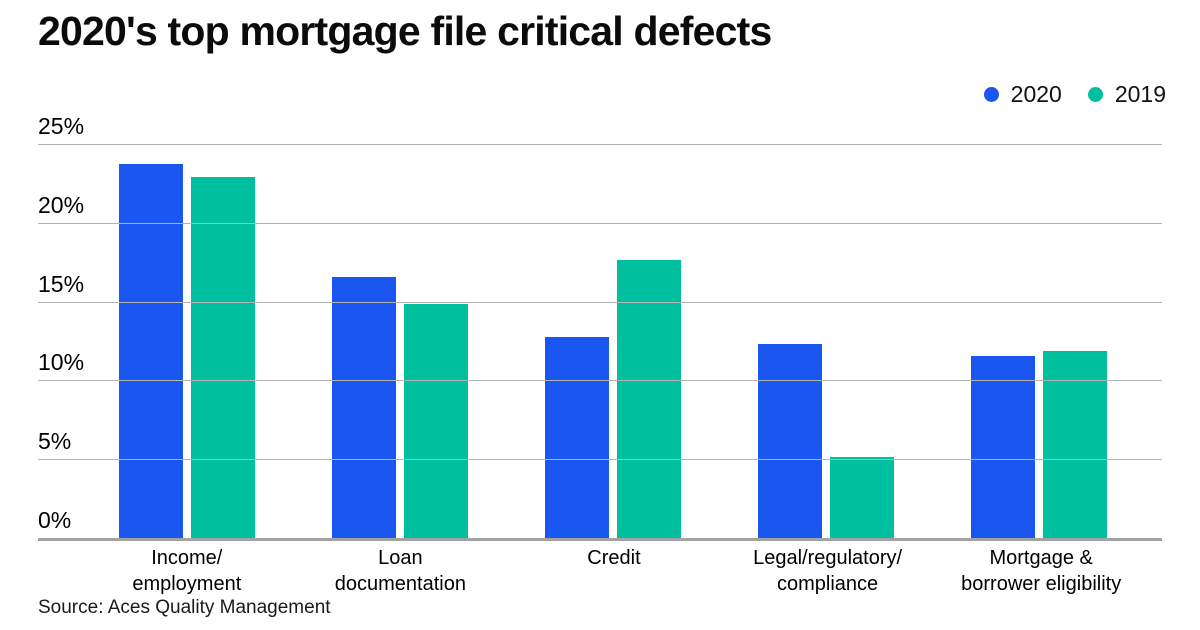 The height and width of the screenshot is (630, 1200). What do you see at coordinates (614, 558) in the screenshot?
I see `x-axis-category-label: Credit` at bounding box center [614, 558].